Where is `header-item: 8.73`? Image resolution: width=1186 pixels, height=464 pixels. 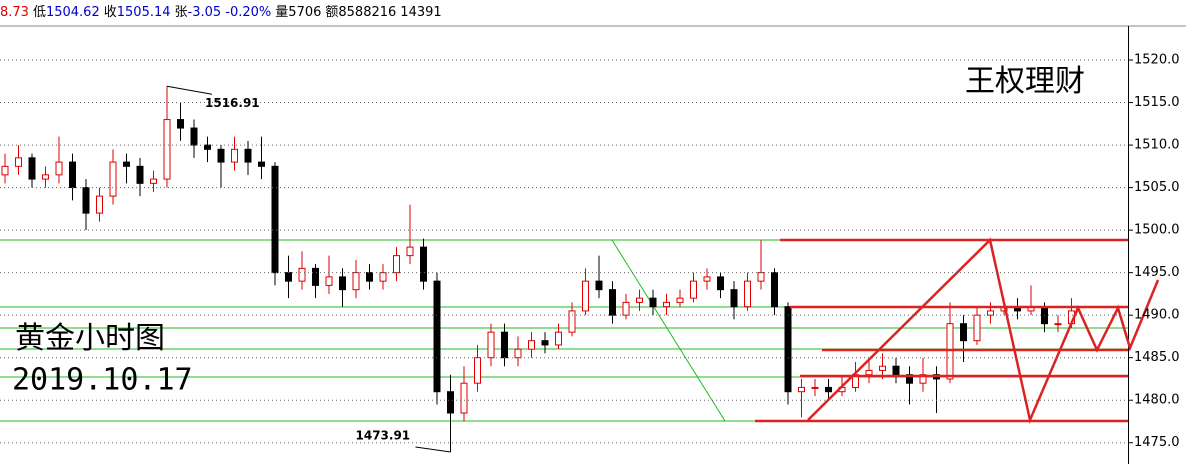 header-item: 8.73 is located at coordinates (14, 12).